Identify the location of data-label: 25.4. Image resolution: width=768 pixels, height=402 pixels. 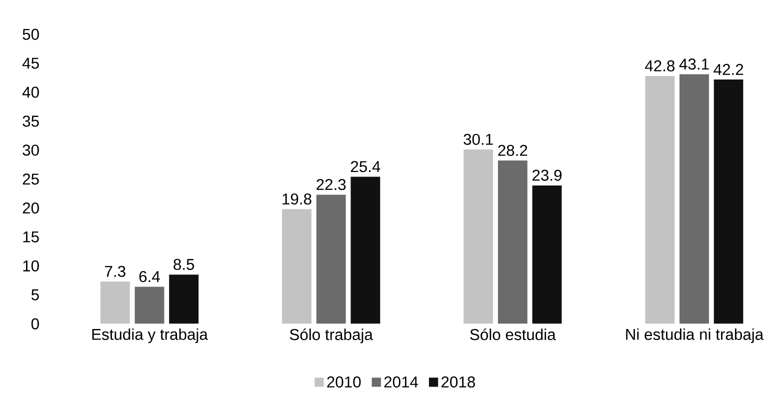
(365, 166).